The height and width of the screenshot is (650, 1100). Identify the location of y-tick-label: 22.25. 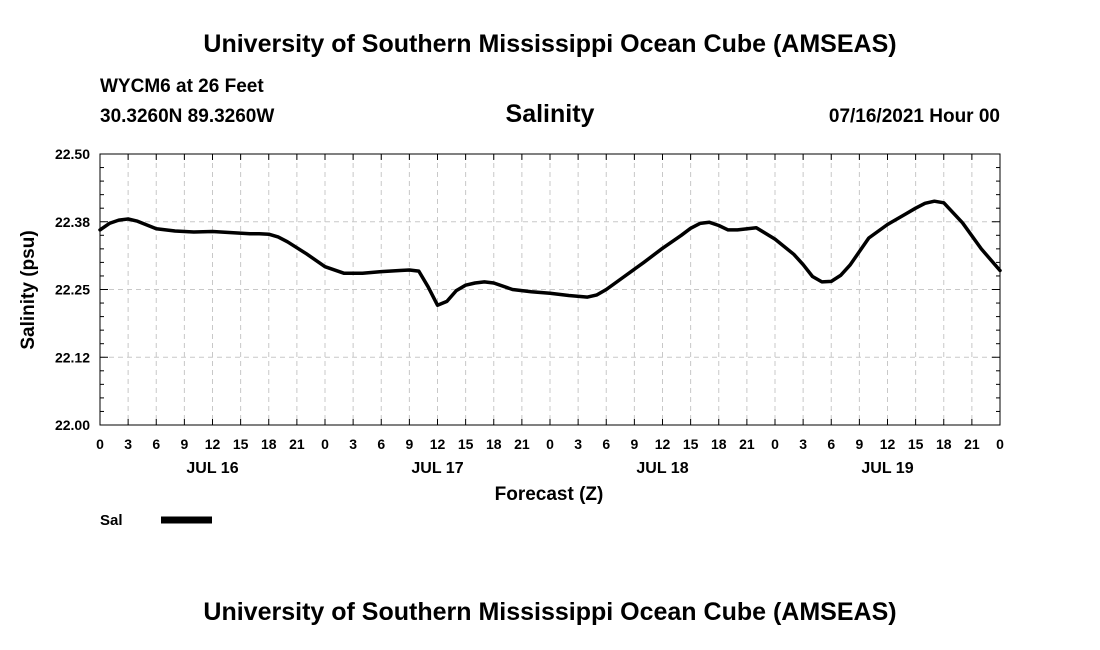
(72, 290).